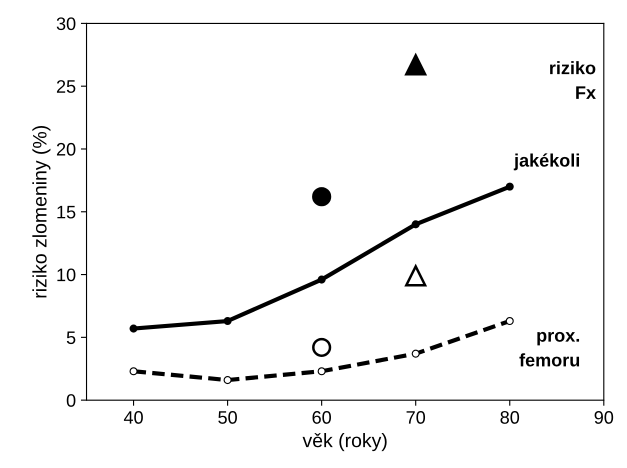 This screenshot has height=468, width=627. Describe the element at coordinates (66, 86) in the screenshot. I see `y-tick-label: 25` at that location.